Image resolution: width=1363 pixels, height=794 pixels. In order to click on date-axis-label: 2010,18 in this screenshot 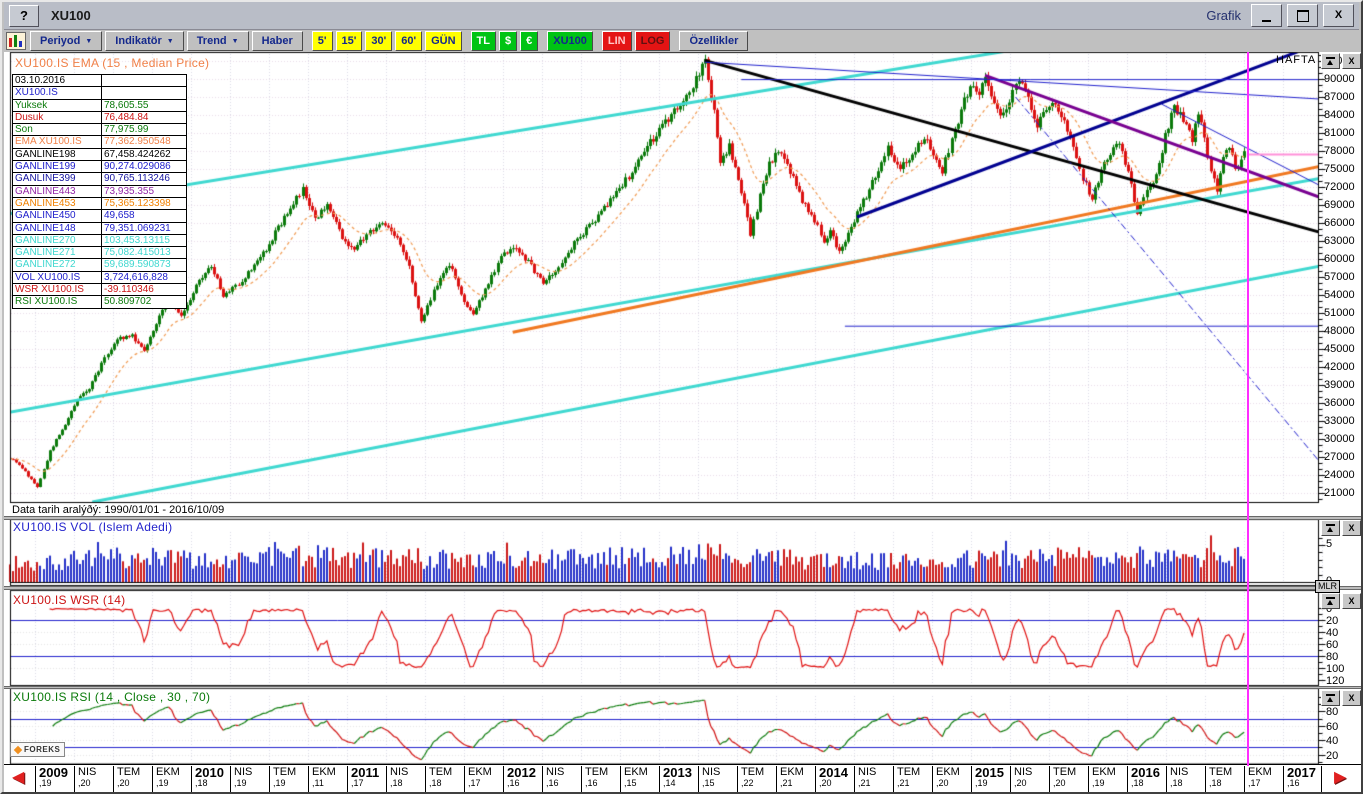, I will do `click(210, 779)`.